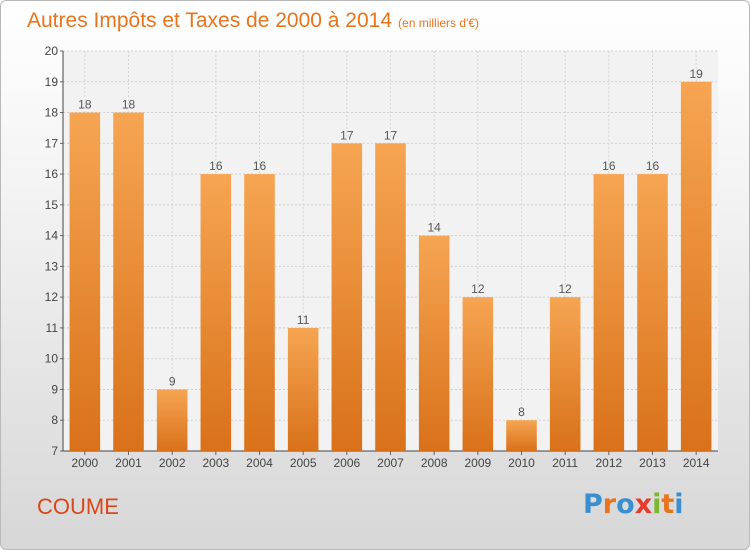 The width and height of the screenshot is (750, 550). I want to click on data-label: 14, so click(434, 228).